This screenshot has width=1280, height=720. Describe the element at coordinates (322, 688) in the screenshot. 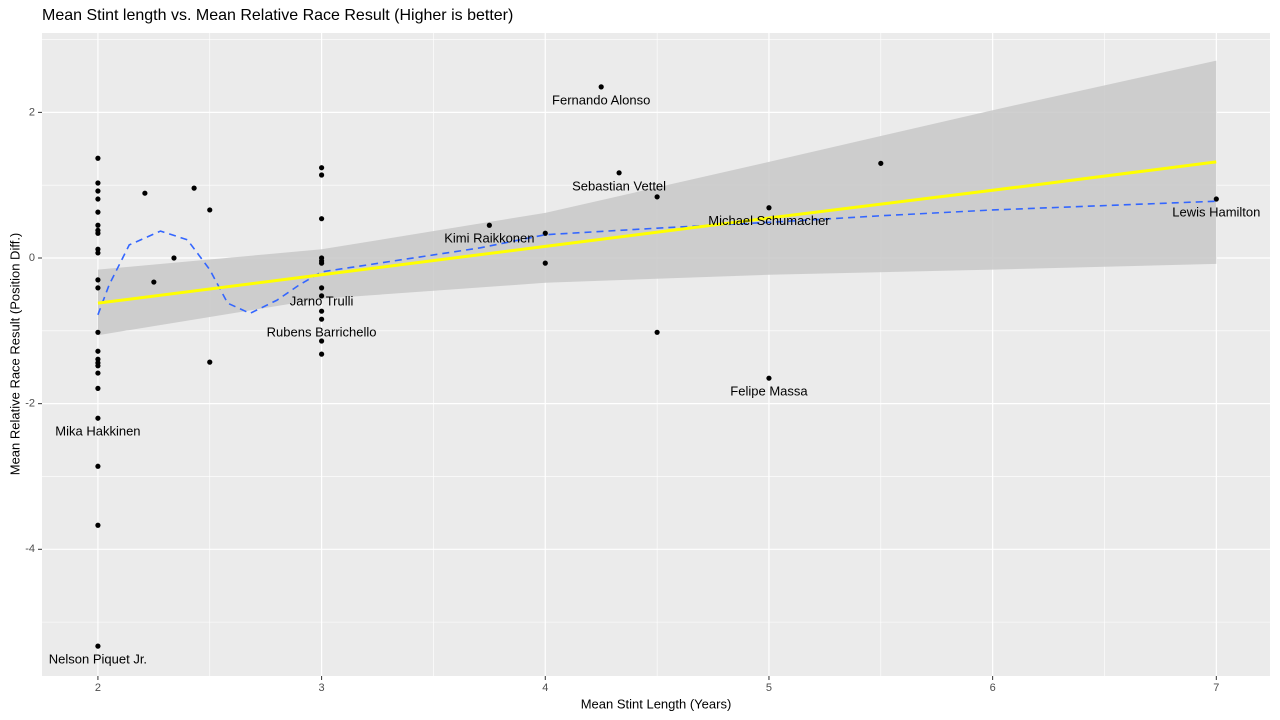

I see `x-tick-label: 3` at that location.